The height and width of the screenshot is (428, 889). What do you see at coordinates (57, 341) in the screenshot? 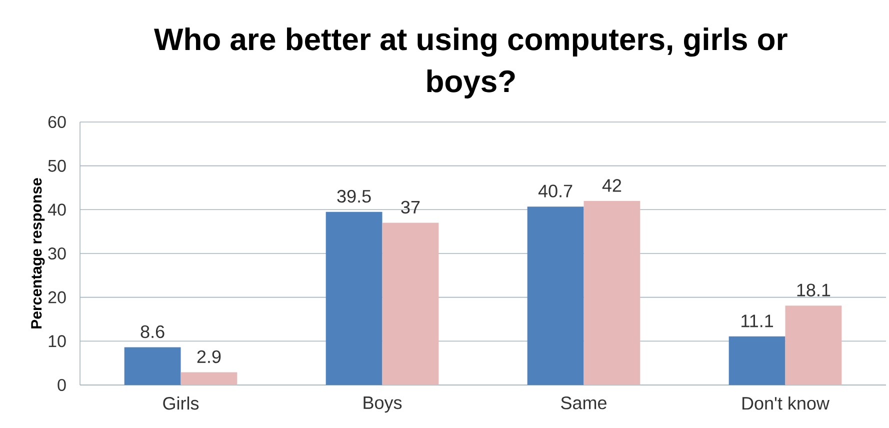
I see `y-tick-label: 10` at bounding box center [57, 341].